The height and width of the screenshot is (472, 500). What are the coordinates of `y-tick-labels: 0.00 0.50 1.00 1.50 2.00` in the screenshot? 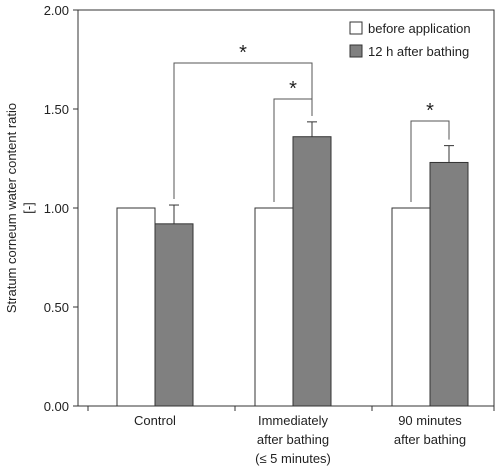 It's located at (56, 208).